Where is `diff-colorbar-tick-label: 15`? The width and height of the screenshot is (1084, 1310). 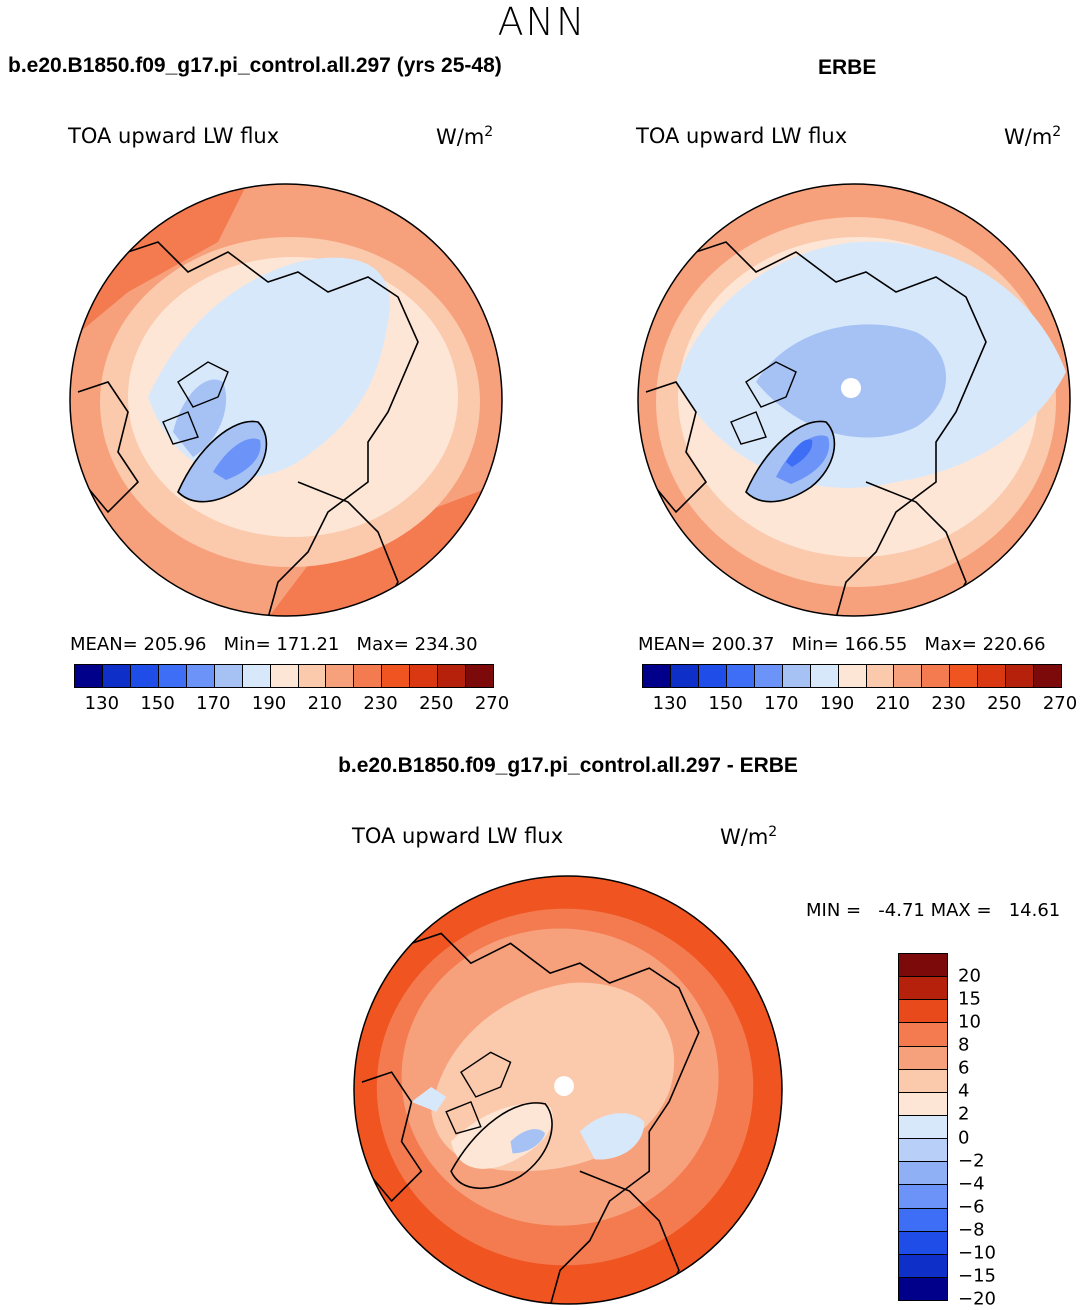 diff-colorbar-tick-label: 15 is located at coordinates (969, 999).